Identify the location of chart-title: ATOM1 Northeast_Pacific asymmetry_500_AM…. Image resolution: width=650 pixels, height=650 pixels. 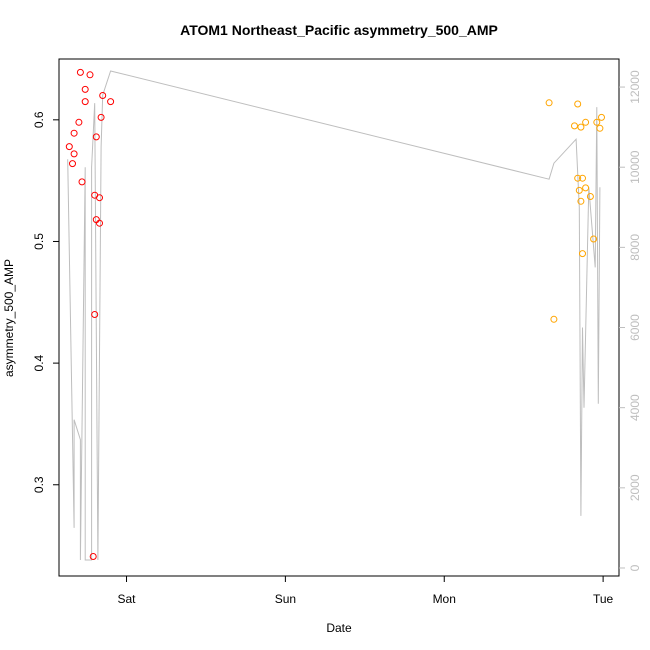
(339, 30).